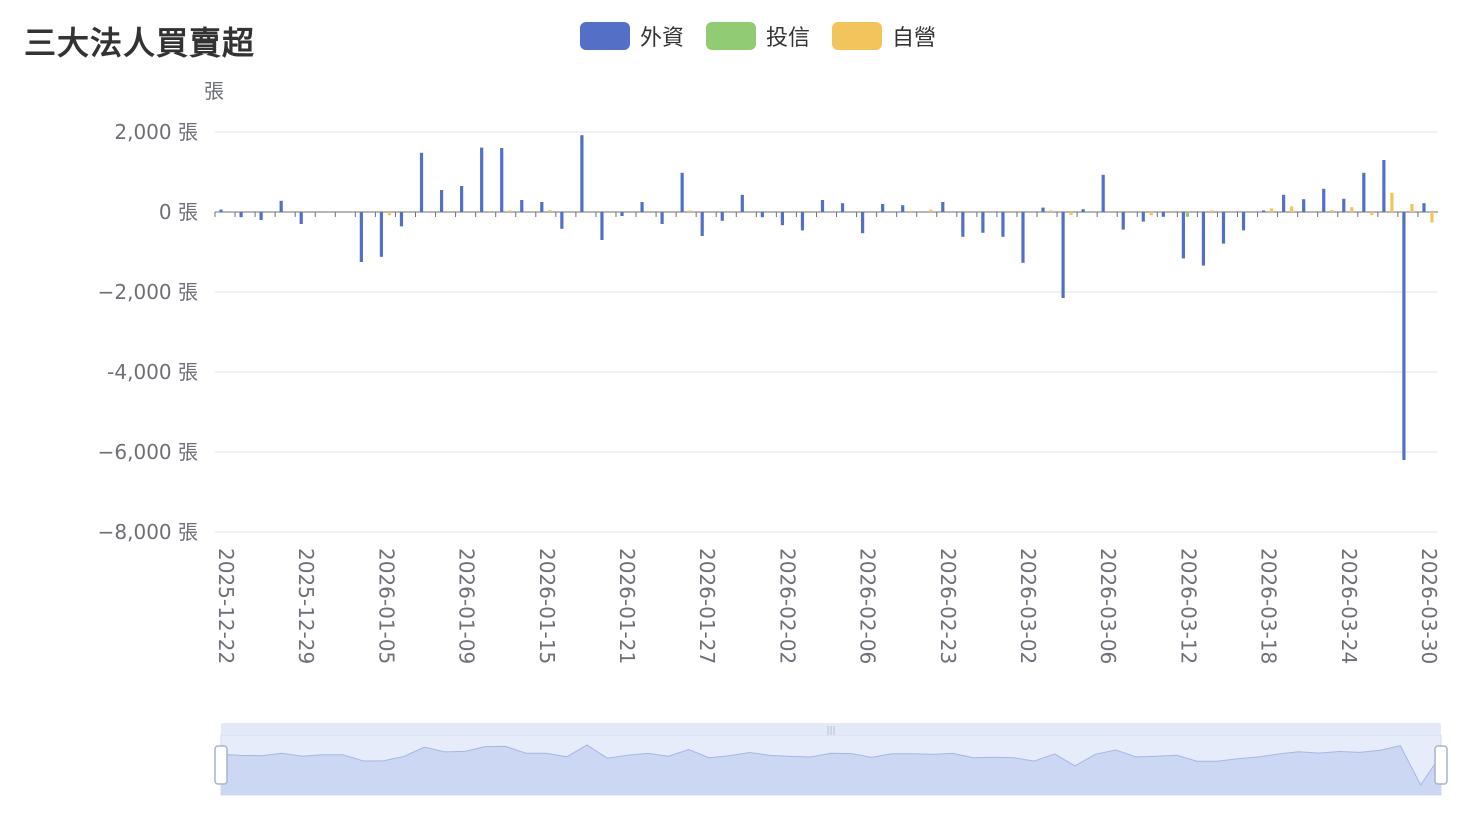  Describe the element at coordinates (152, 372) in the screenshot. I see `y-tick-label: -4,000 張` at that location.